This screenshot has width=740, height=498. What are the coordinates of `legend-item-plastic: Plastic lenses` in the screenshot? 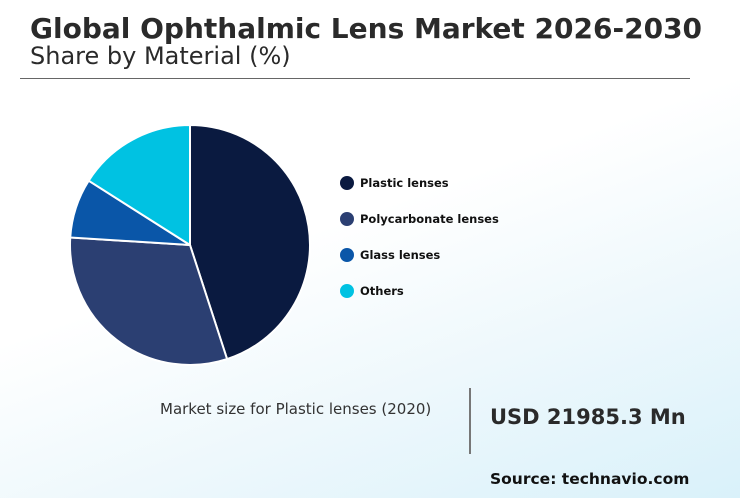 It's located at (419, 183).